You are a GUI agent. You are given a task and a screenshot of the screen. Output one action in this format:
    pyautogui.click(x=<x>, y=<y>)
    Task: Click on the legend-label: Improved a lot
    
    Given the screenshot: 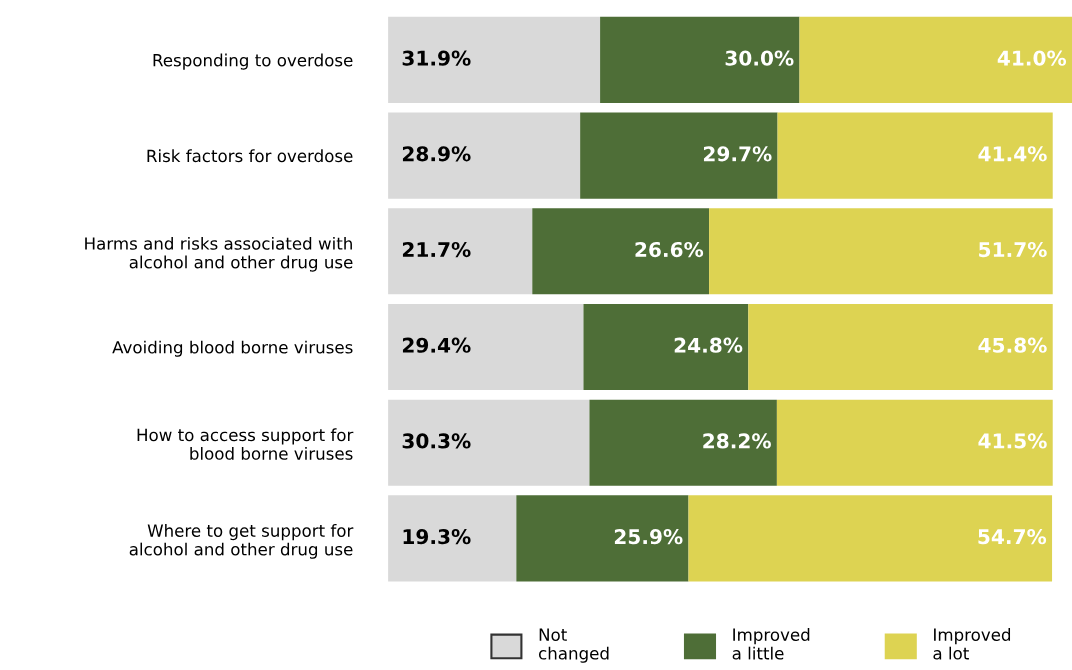 What is the action you would take?
    pyautogui.click(x=972, y=644)
    